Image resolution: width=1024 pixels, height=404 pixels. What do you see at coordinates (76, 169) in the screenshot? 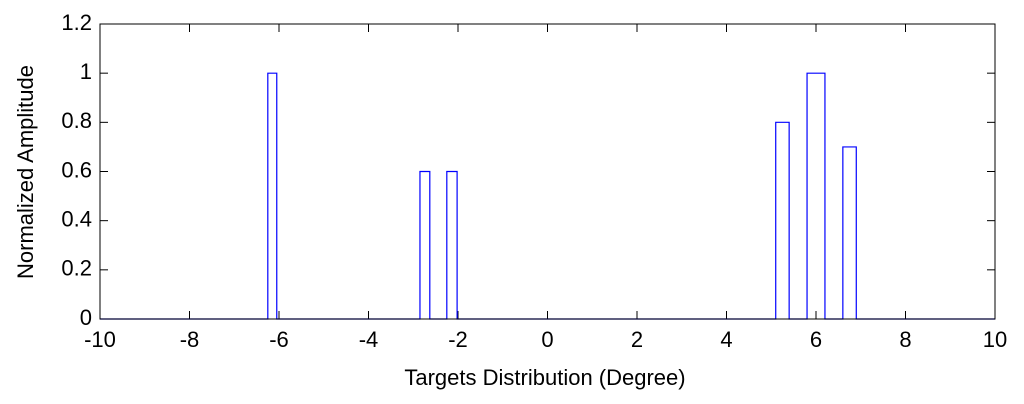
I see `y-tick-label: 0.6` at bounding box center [76, 169].